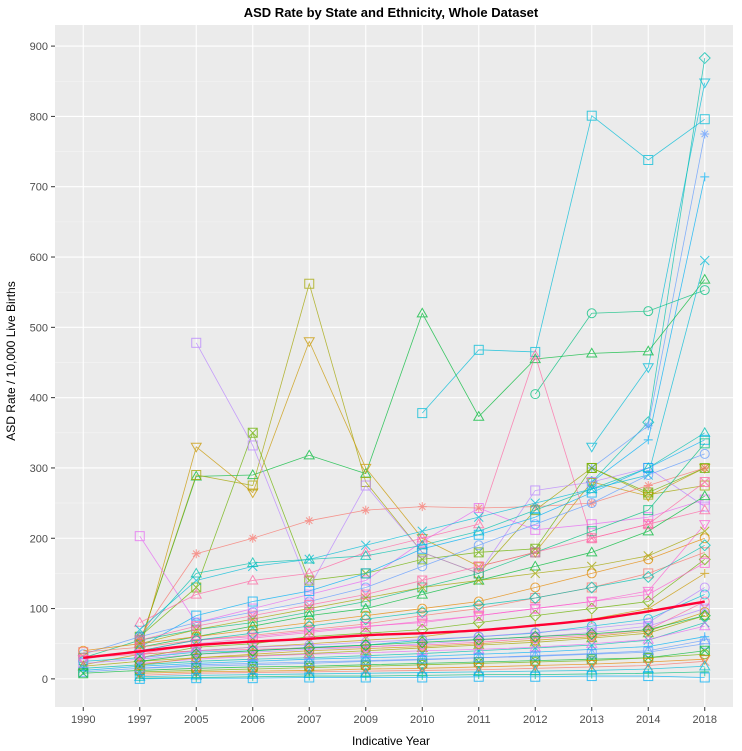 Image resolution: width=742 pixels, height=751 pixels. Describe the element at coordinates (45, 680) in the screenshot. I see `y-tick-label: 0` at that location.